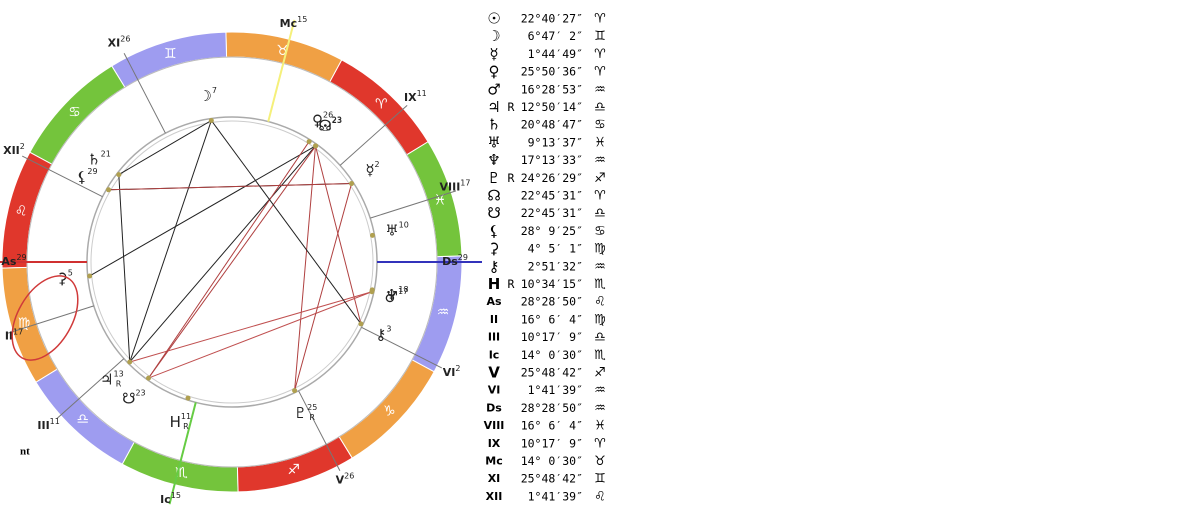 This screenshot has height=510, width=1200. I want to click on house-label: VIII17, so click(455, 186).